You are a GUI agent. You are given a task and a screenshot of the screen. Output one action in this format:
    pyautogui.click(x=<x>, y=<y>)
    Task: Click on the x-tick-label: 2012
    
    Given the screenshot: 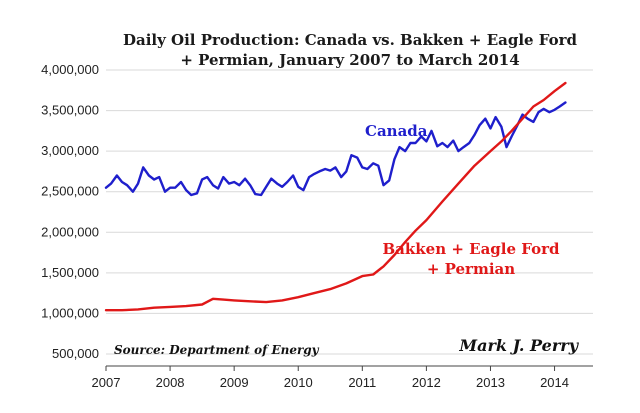 What is the action you would take?
    pyautogui.click(x=426, y=382)
    